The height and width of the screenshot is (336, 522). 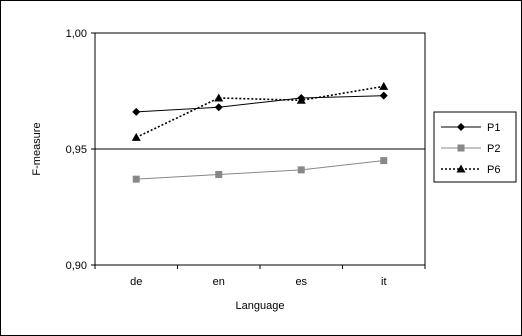 What do you see at coordinates (493, 170) in the screenshot?
I see `legend-label-p6: P6` at bounding box center [493, 170].